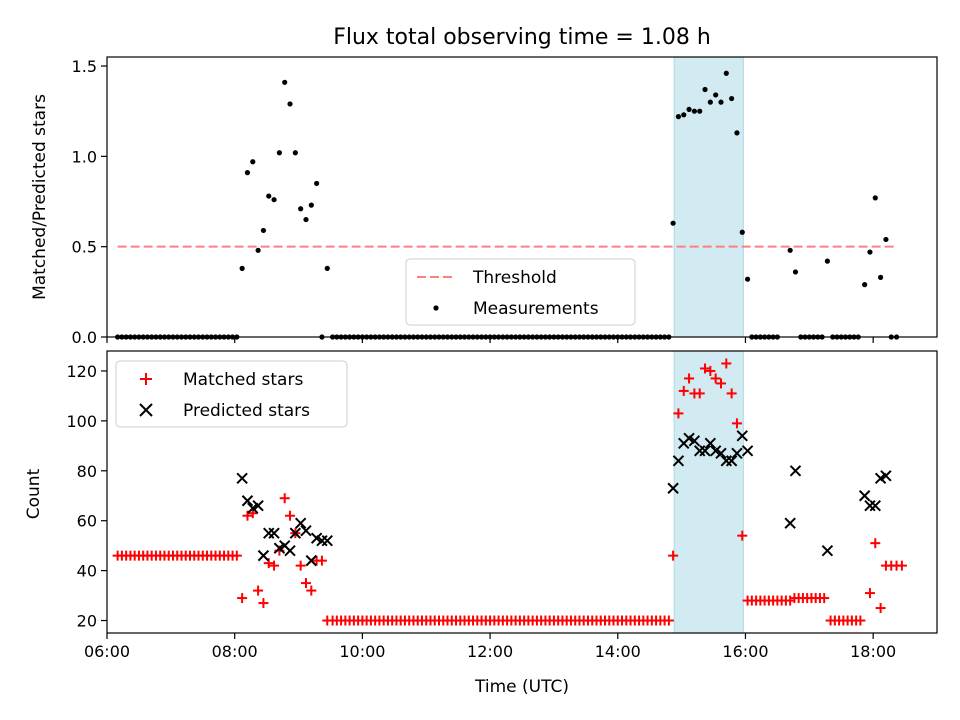 This screenshot has height=720, width=960. Describe the element at coordinates (514, 278) in the screenshot. I see `legend-label: Threshold` at that location.